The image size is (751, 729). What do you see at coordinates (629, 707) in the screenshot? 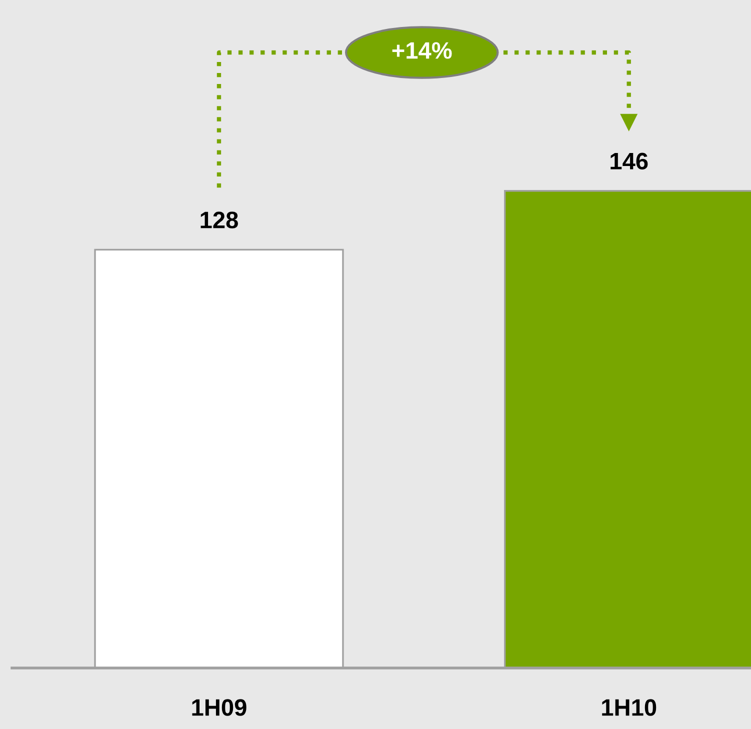
I see `x-tick-label: 1H10` at bounding box center [629, 707].